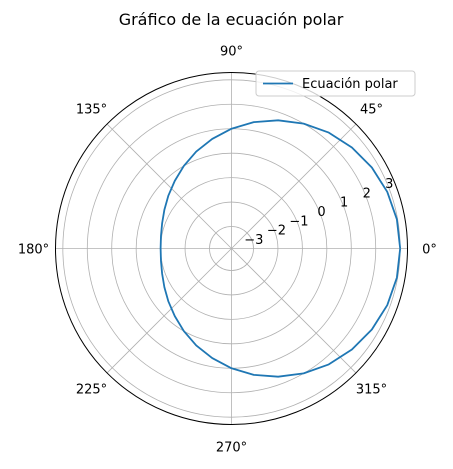  What do you see at coordinates (231, 52) in the screenshot?
I see `angle-tick-label-2: 90°` at bounding box center [231, 52].